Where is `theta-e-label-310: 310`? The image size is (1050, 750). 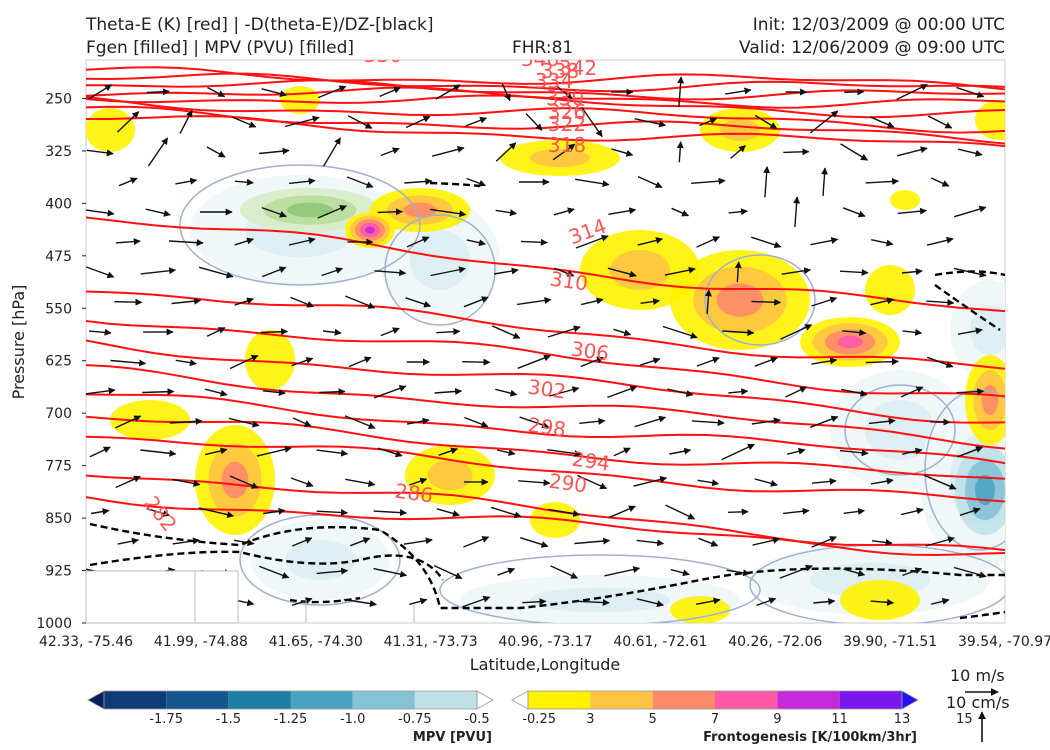
theta-e-label-310: 310 is located at coordinates (568, 281).